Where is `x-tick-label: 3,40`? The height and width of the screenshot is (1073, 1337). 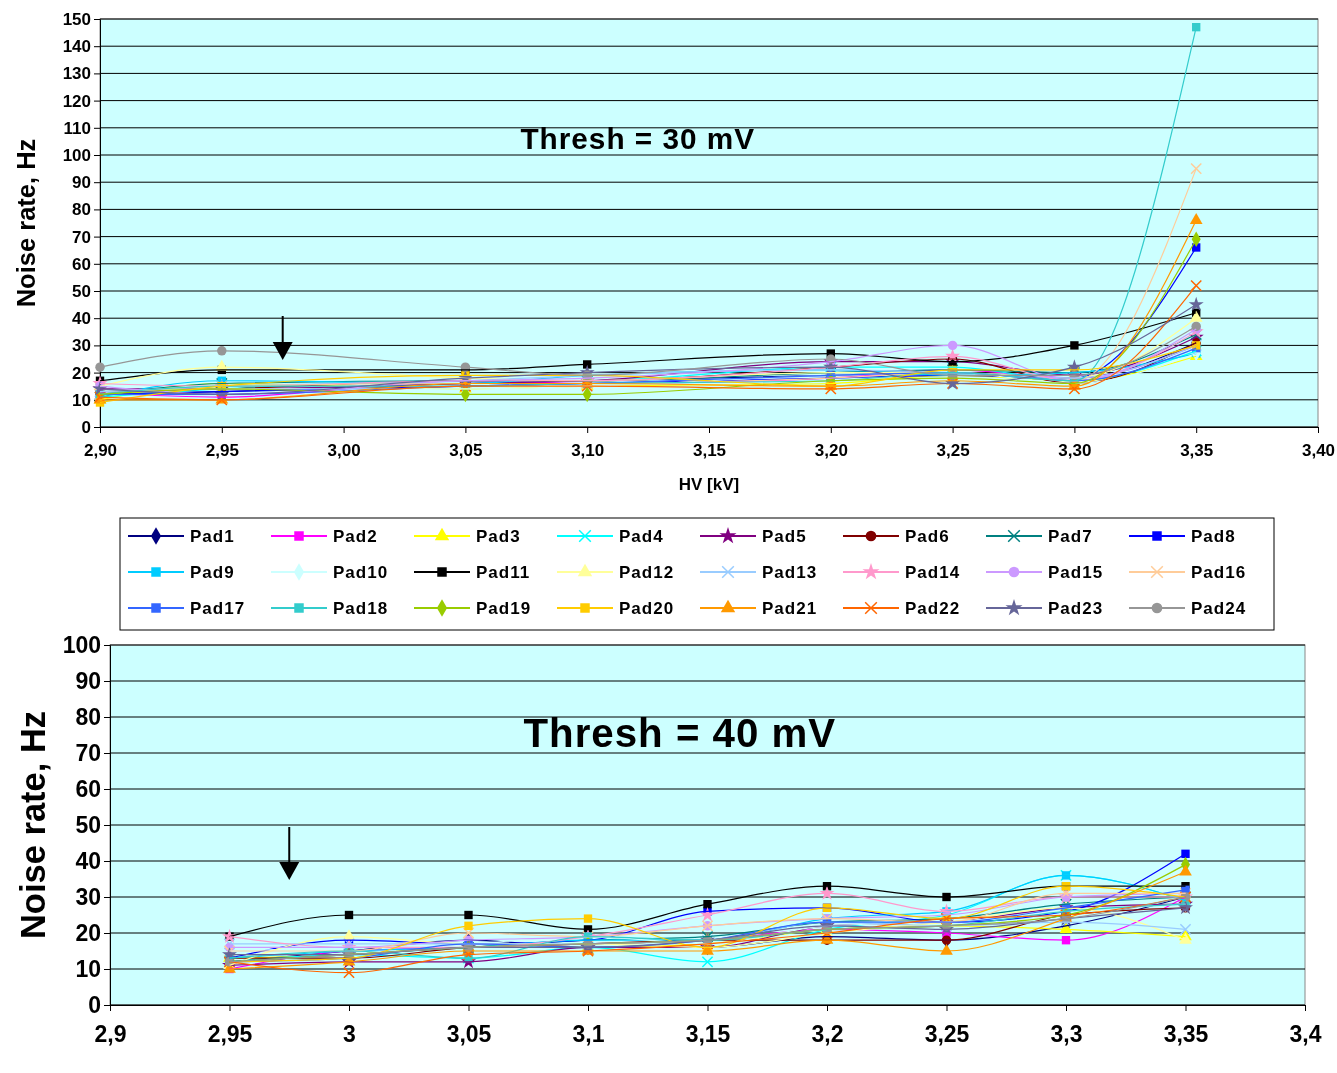
x-tick-label: 3,40 is located at coordinates (1318, 451).